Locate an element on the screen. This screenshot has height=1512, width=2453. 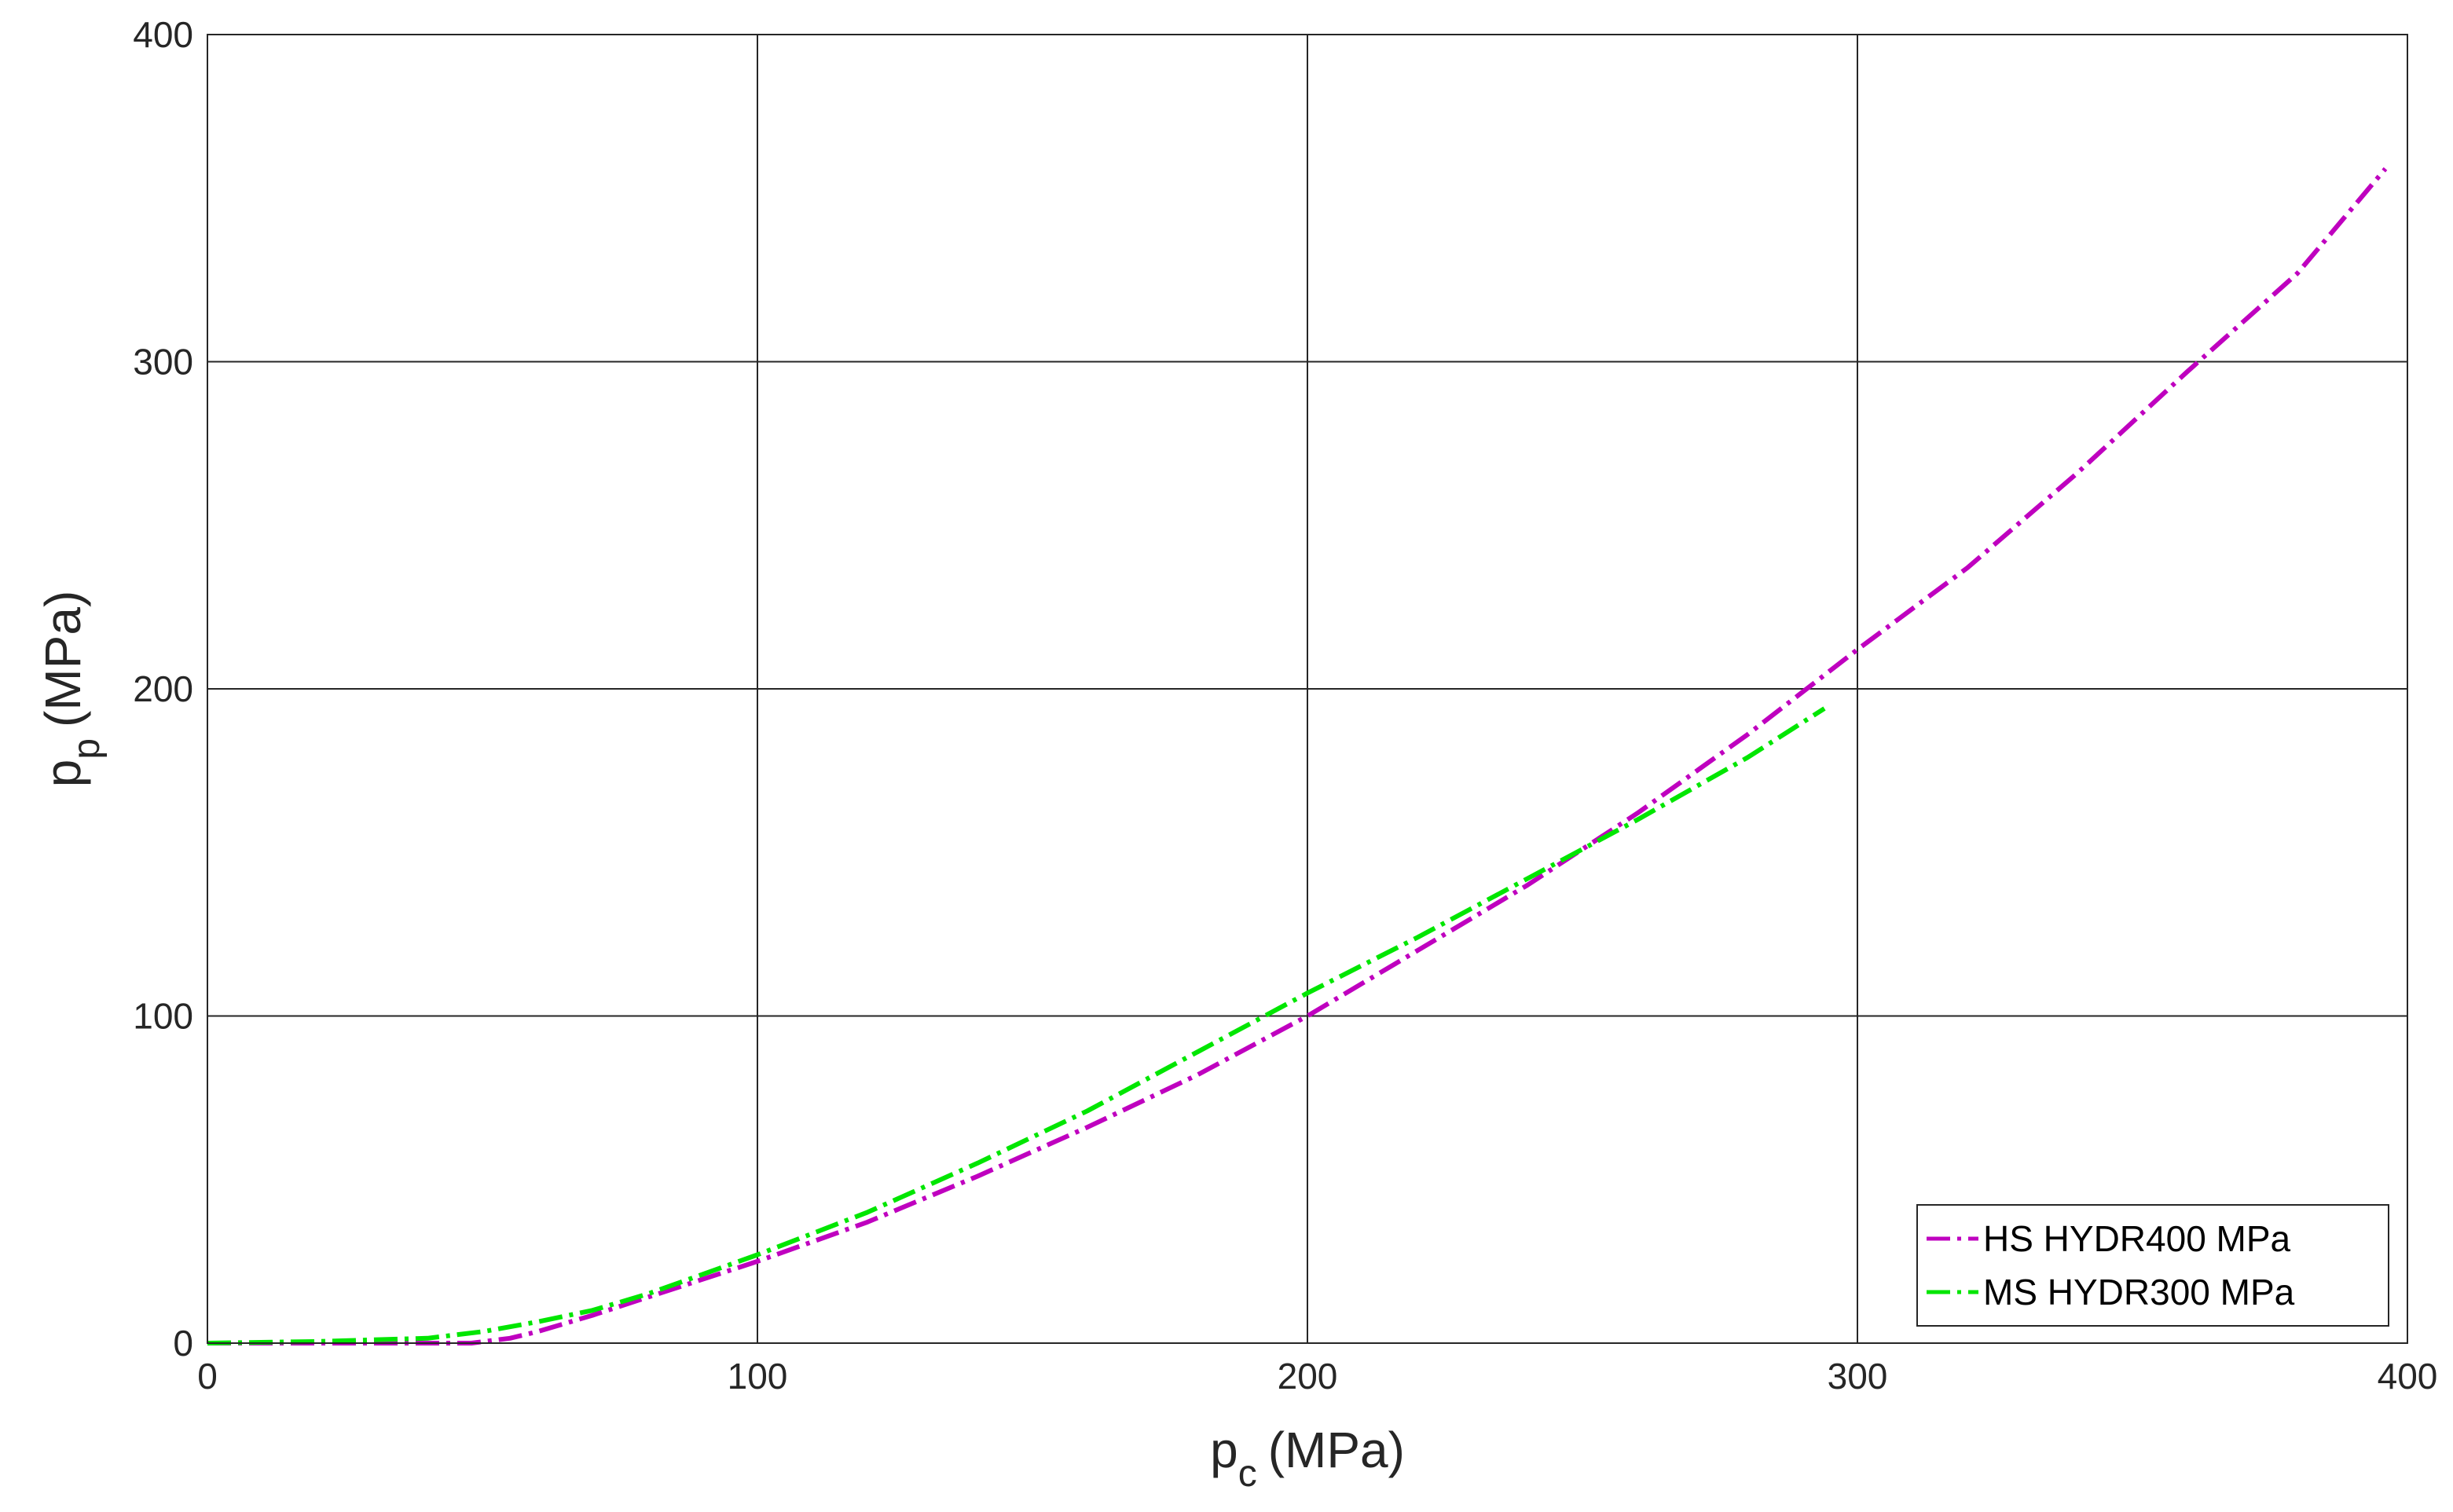
y-tick-label: 200 is located at coordinates (163, 688).